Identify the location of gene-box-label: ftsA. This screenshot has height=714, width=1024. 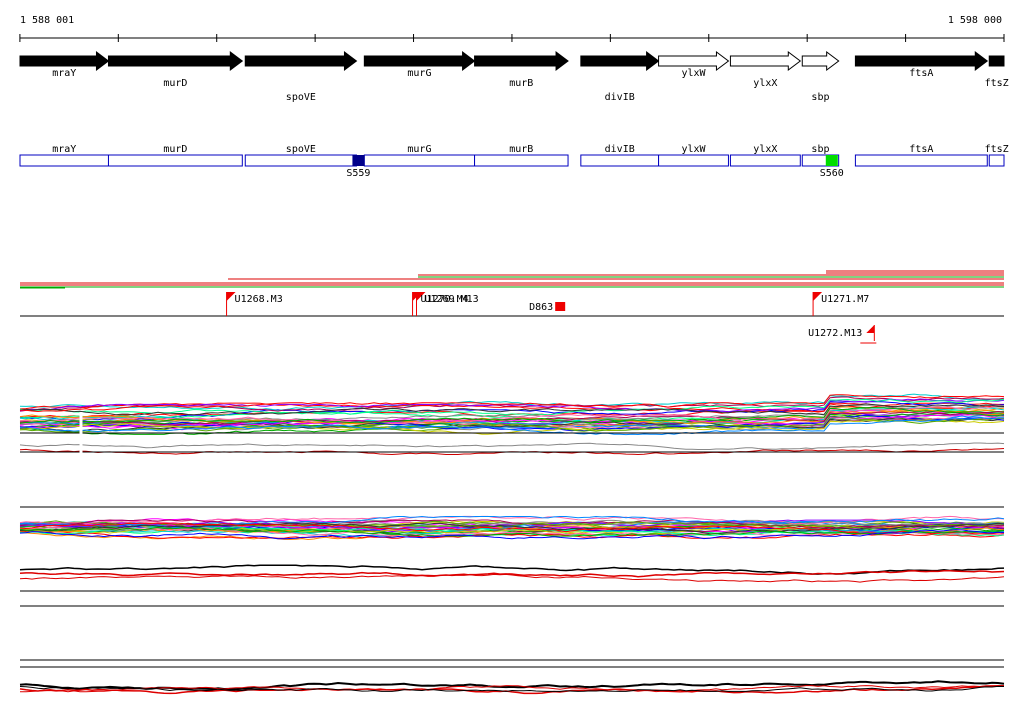
(921, 149).